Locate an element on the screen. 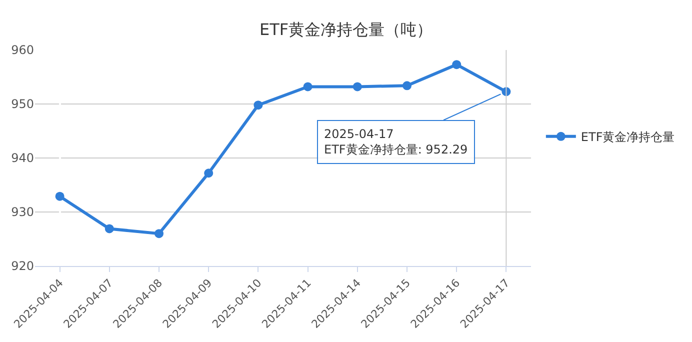 This screenshot has height=342, width=692. y-tick-label: 920 is located at coordinates (22, 266).